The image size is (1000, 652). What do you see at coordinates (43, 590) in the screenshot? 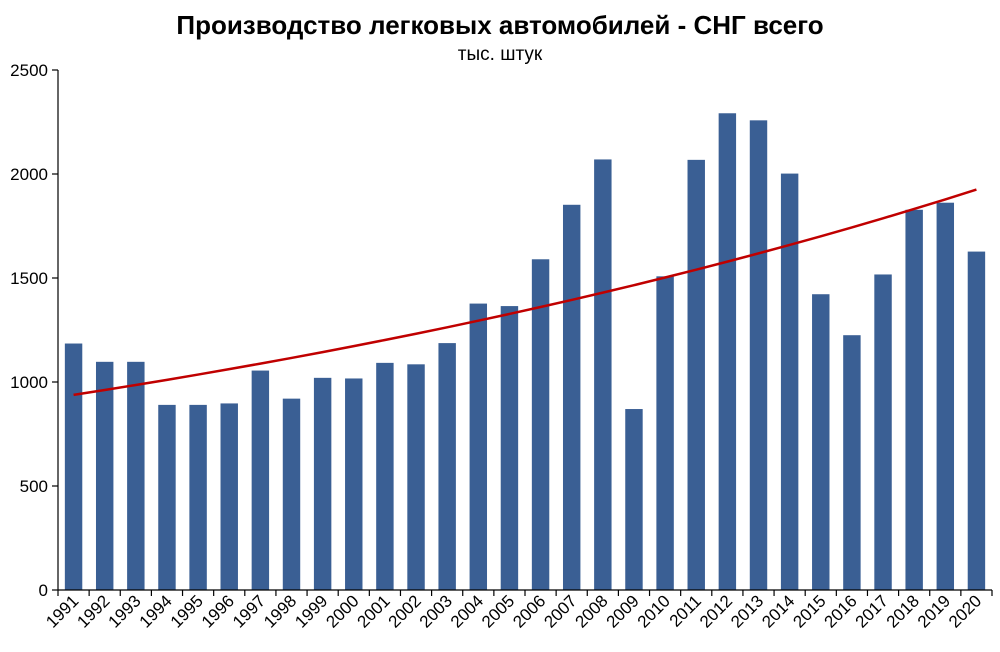
I see `y-tick-label: 0` at bounding box center [43, 590].